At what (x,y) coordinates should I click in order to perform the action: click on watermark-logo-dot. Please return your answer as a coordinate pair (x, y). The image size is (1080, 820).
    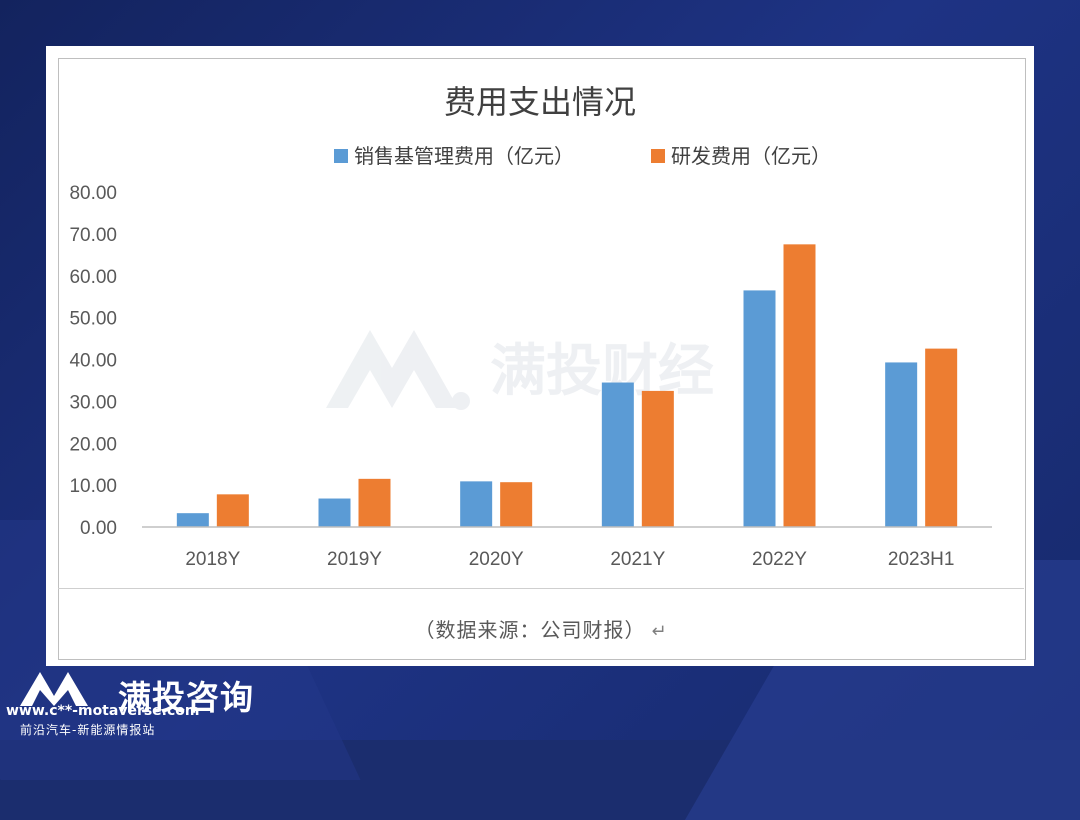
    Looking at the image, I should click on (461, 401).